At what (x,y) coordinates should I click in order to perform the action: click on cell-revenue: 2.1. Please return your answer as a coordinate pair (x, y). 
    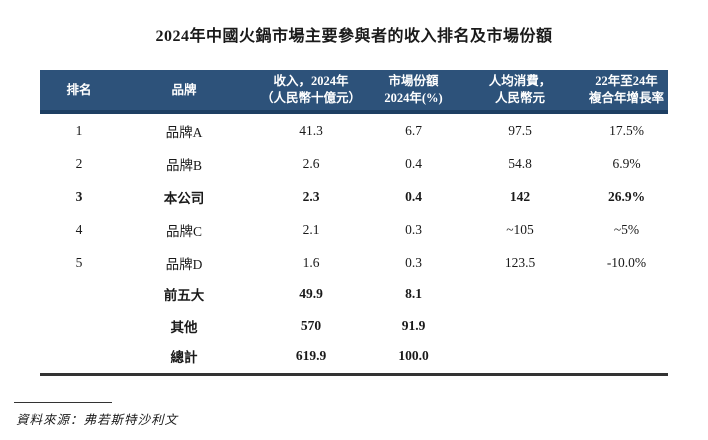
    Looking at the image, I should click on (311, 229).